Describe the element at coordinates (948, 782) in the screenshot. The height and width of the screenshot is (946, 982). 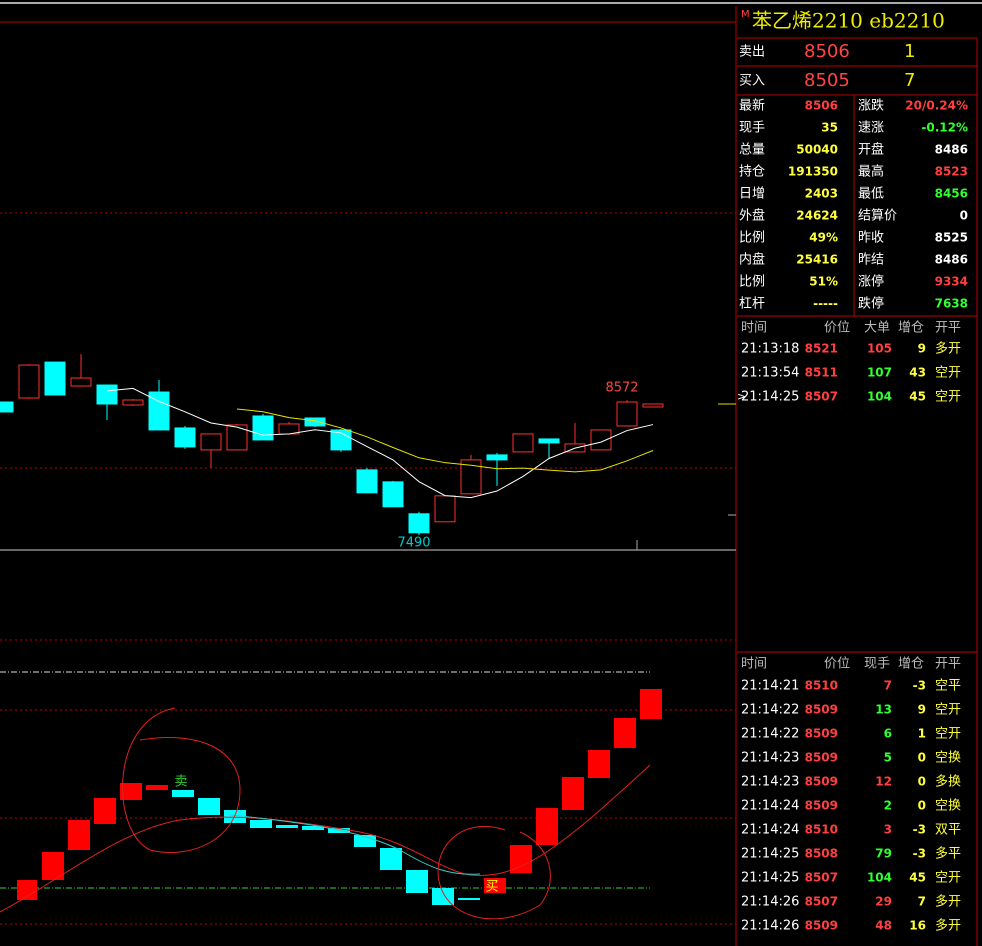
I see `table-cell: 多换` at that location.